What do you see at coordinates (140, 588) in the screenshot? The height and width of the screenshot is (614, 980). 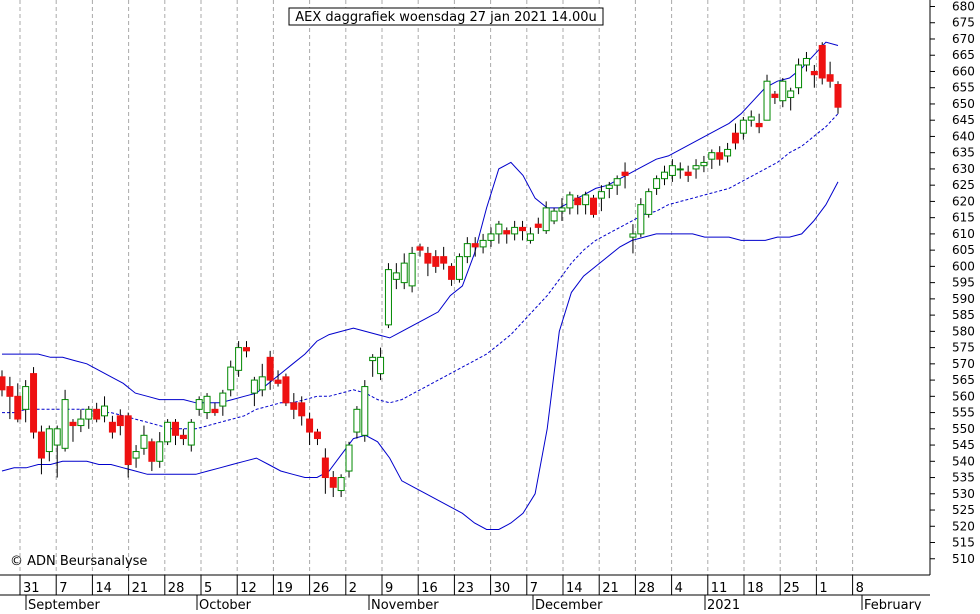 I see `x-tick-label-3: 21` at bounding box center [140, 588].